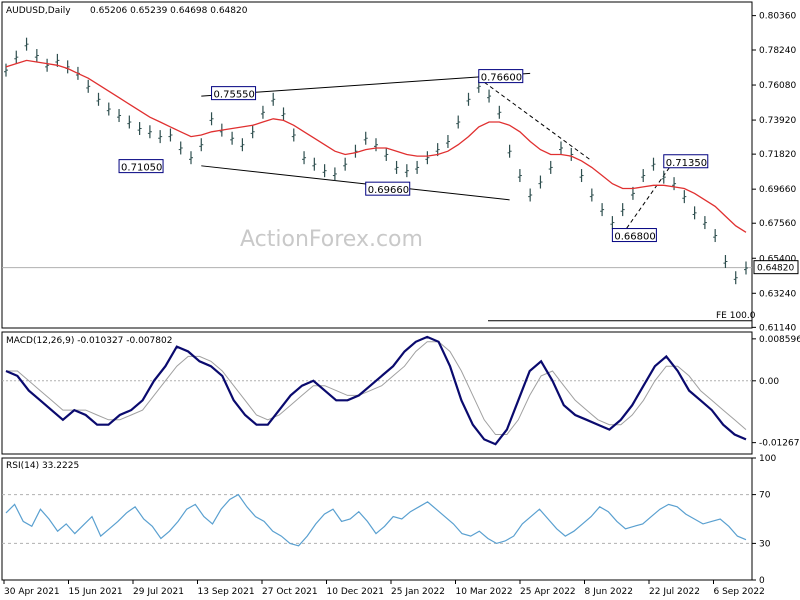  I want to click on price-y-tick-label: 0.78240, so click(777, 51).